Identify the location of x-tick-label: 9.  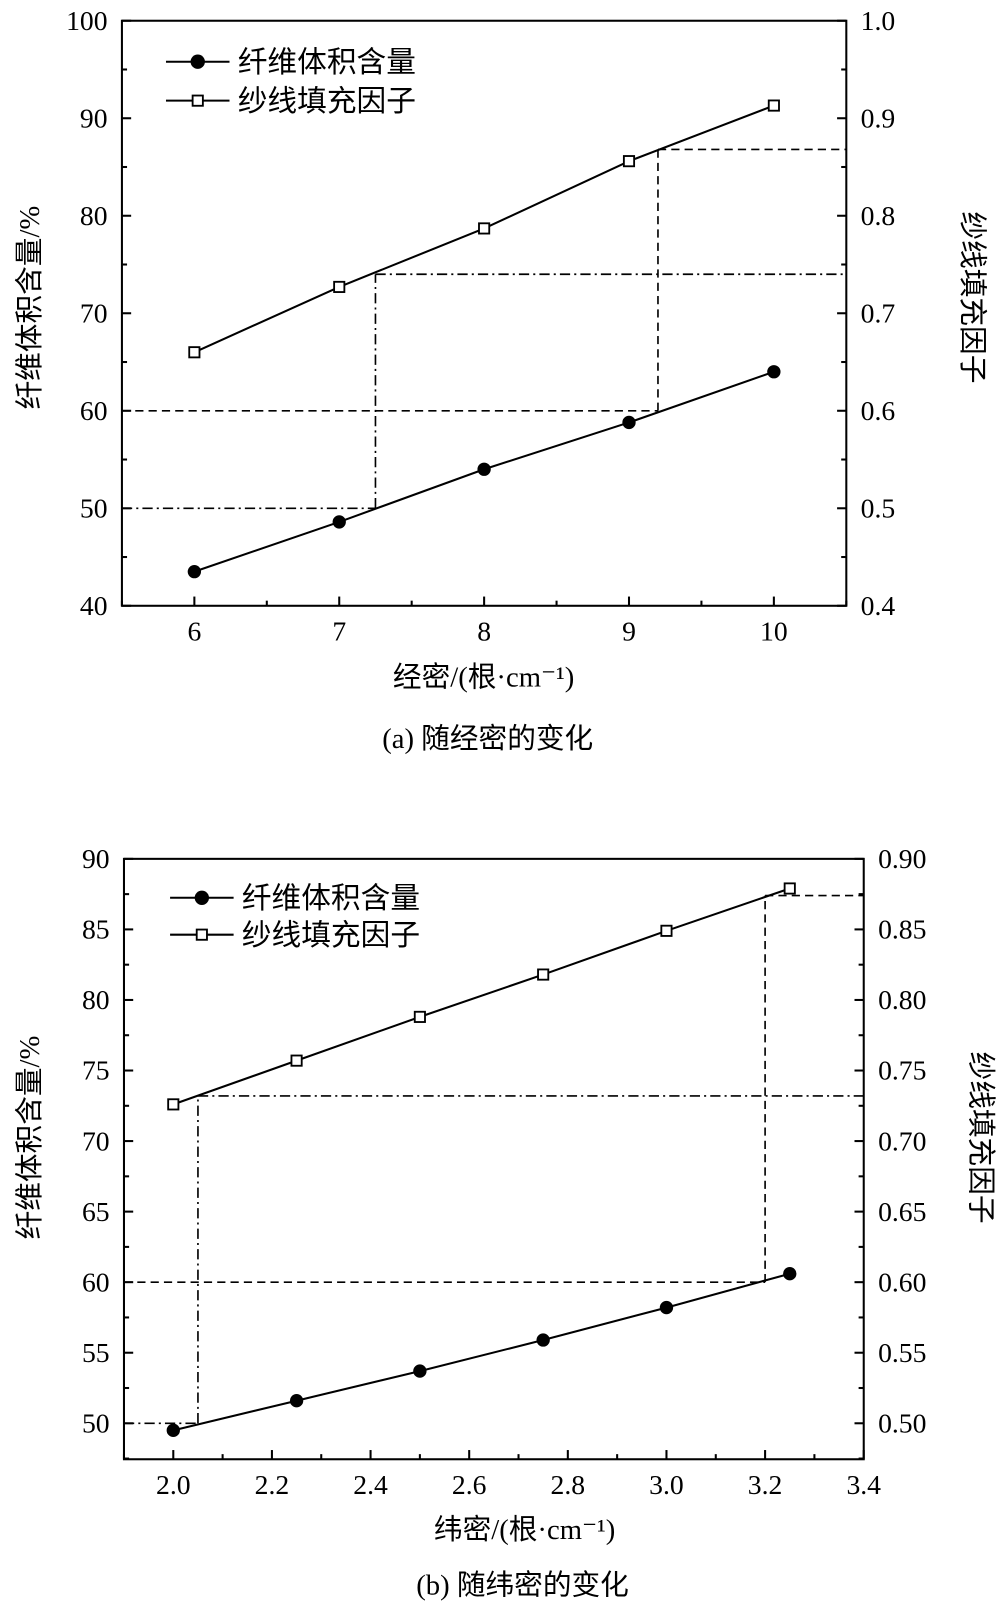
(629, 631).